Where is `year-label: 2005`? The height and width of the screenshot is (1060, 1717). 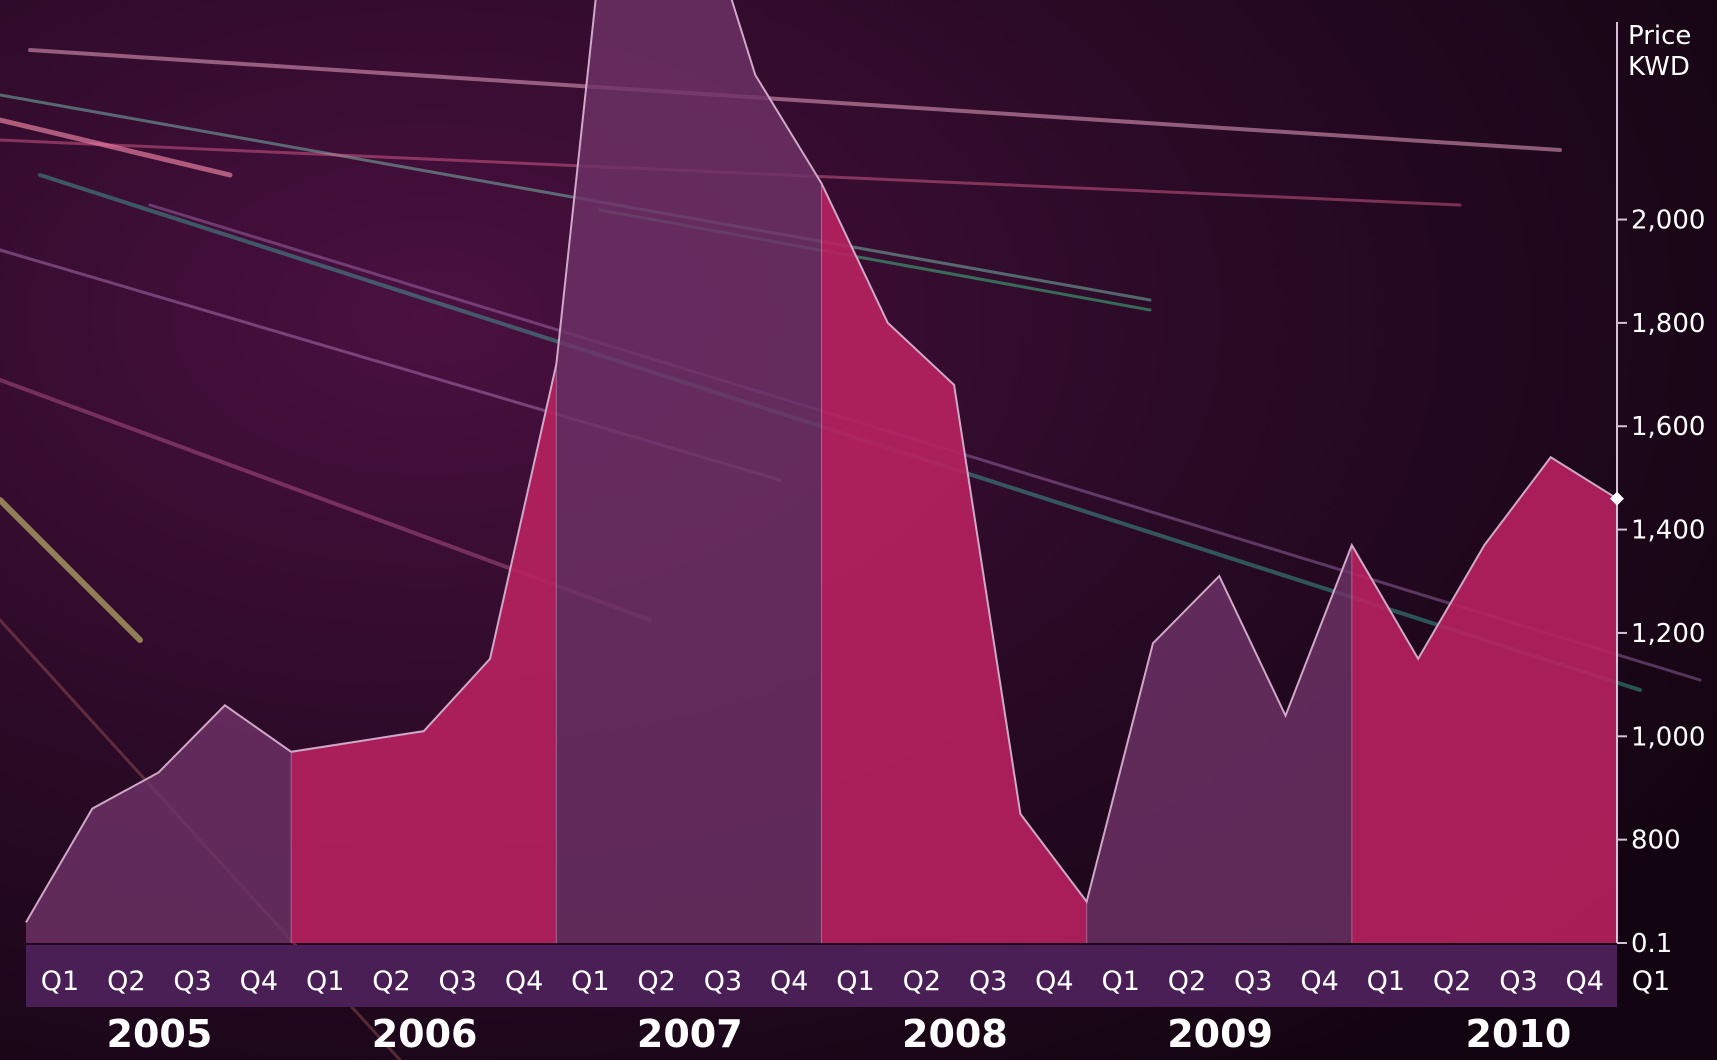 year-label: 2005 is located at coordinates (160, 1034).